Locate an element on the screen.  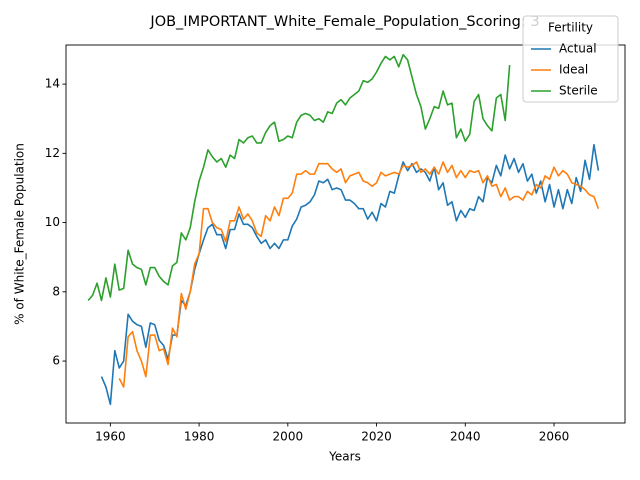
y-tick-label: 14 is located at coordinates (52, 84).